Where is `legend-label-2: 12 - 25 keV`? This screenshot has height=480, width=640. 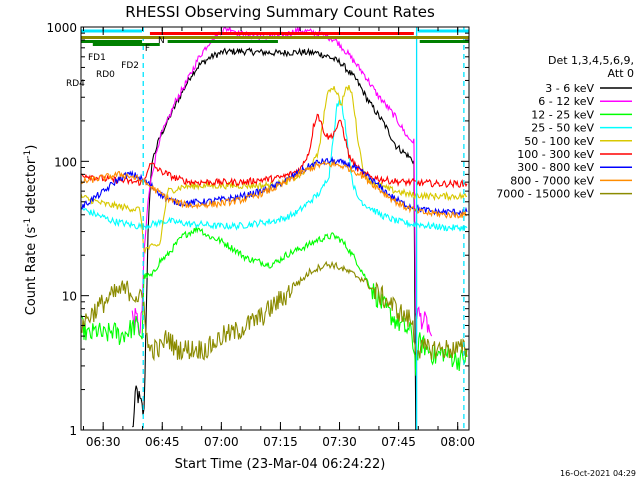 legend-label-2: 12 - 25 keV is located at coordinates (562, 114).